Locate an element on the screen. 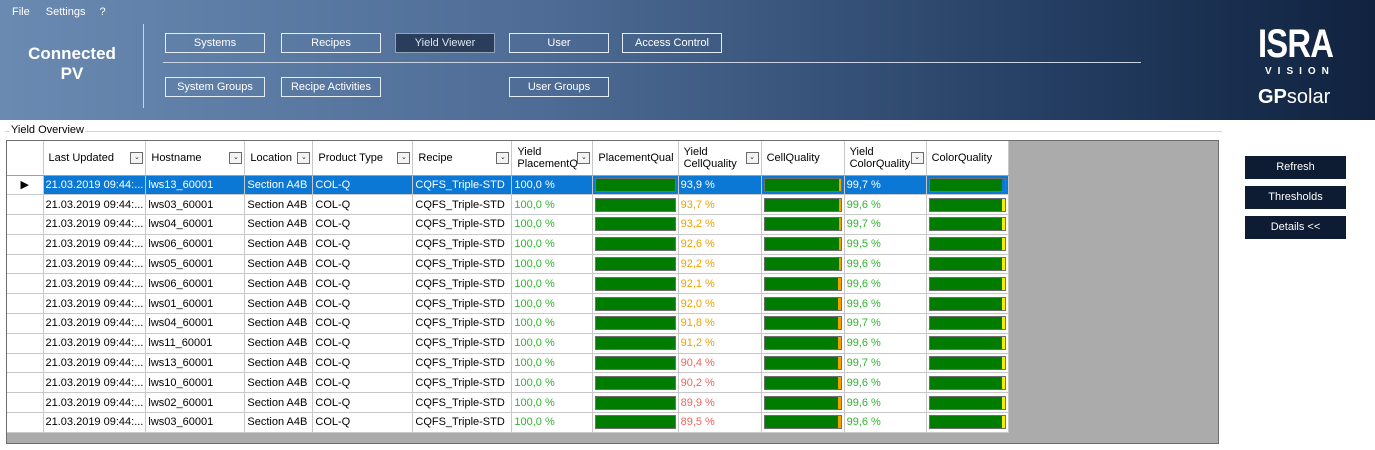 The image size is (1375, 450). nav-yield-viewer-button: Yield Viewer is located at coordinates (445, 43).